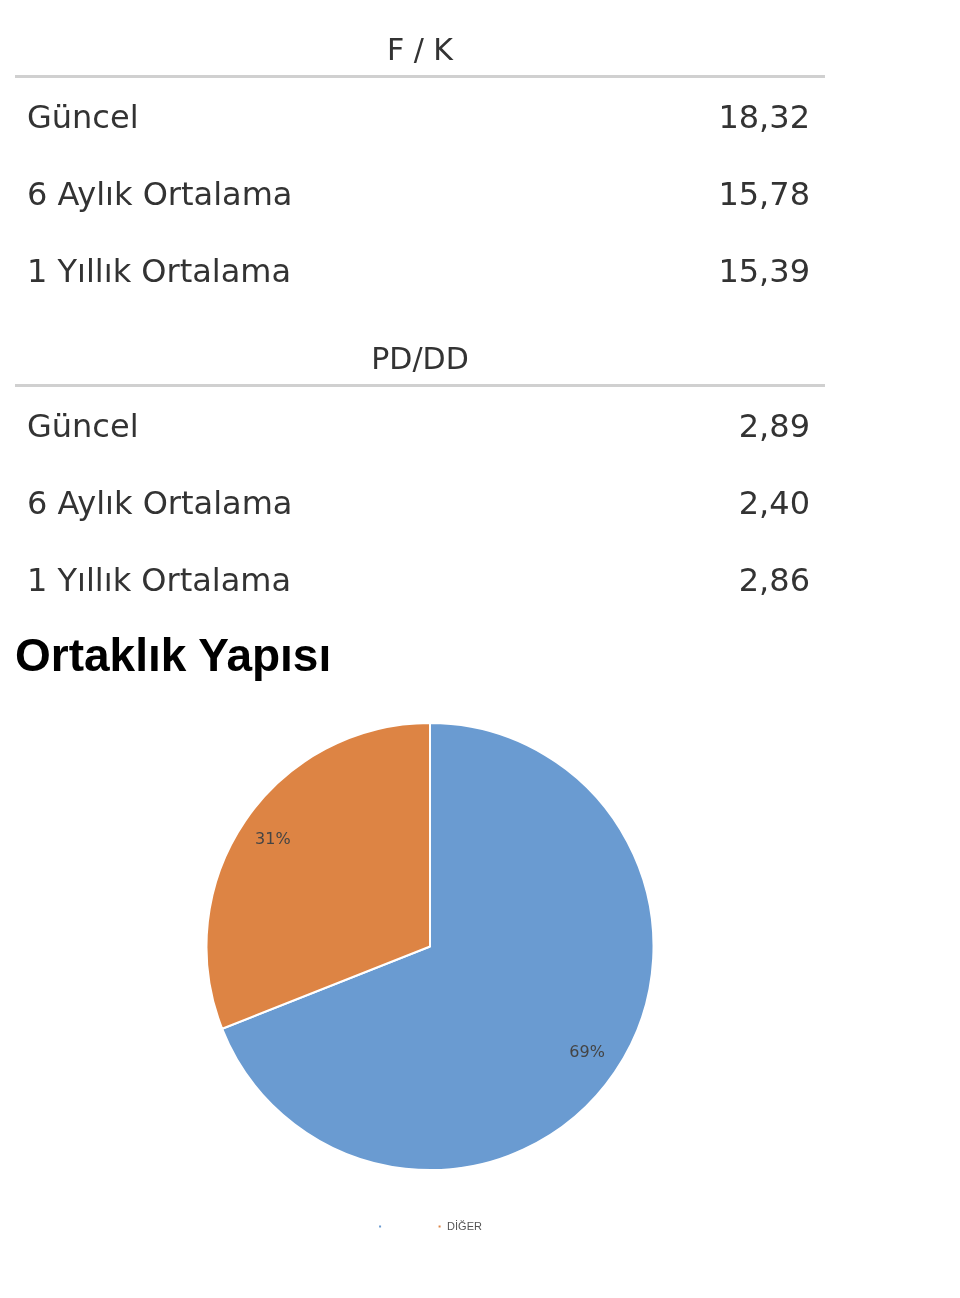 The image size is (960, 1298). Describe the element at coordinates (273, 838) in the screenshot. I see `data-label: 31%` at that location.